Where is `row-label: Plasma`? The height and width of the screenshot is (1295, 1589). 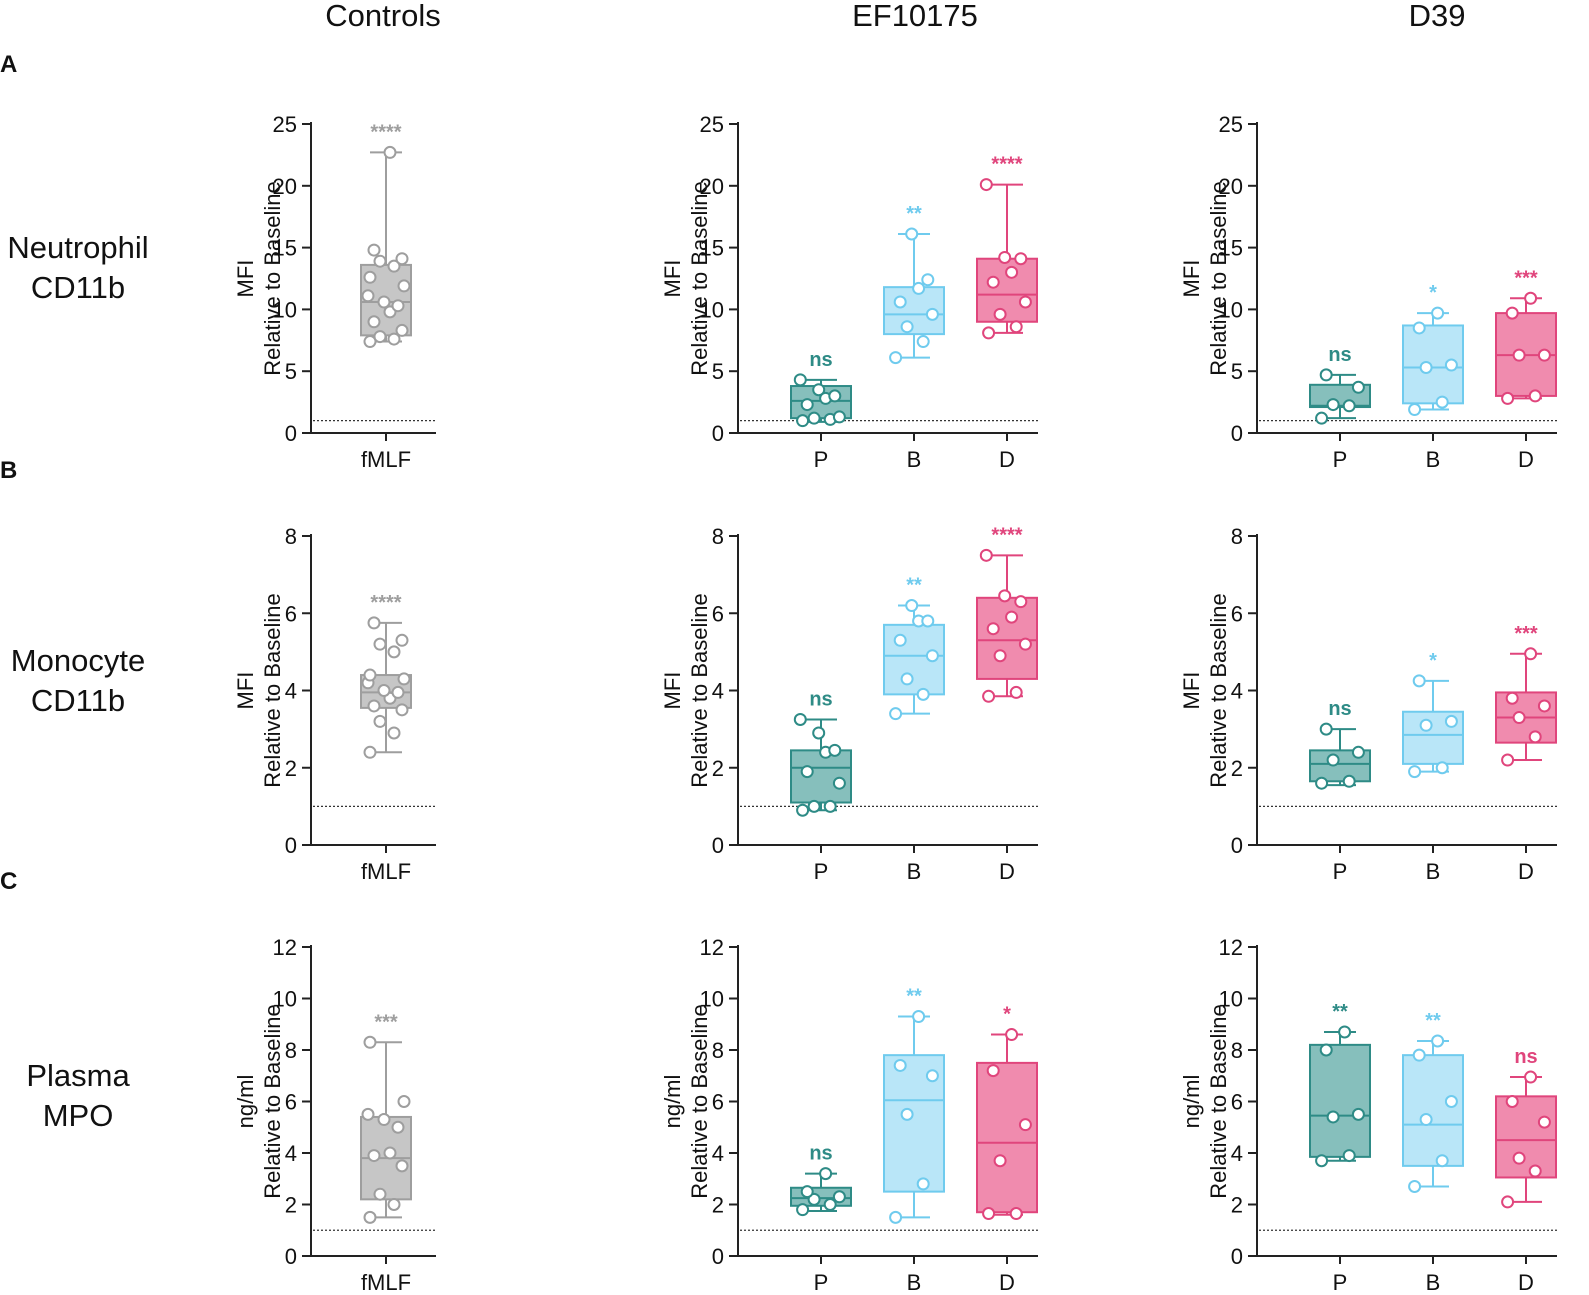 row-label: Plasma is located at coordinates (78, 1075).